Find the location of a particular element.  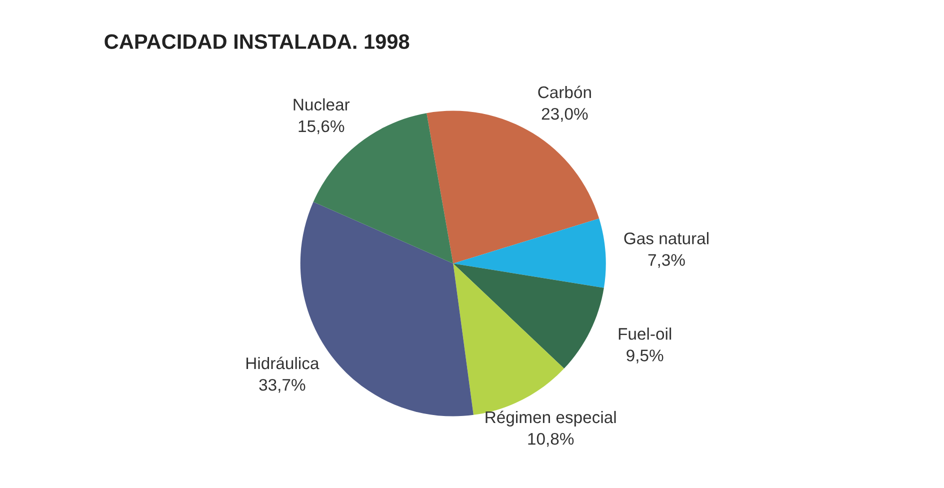

slice-label: Hidráulica is located at coordinates (283, 363).